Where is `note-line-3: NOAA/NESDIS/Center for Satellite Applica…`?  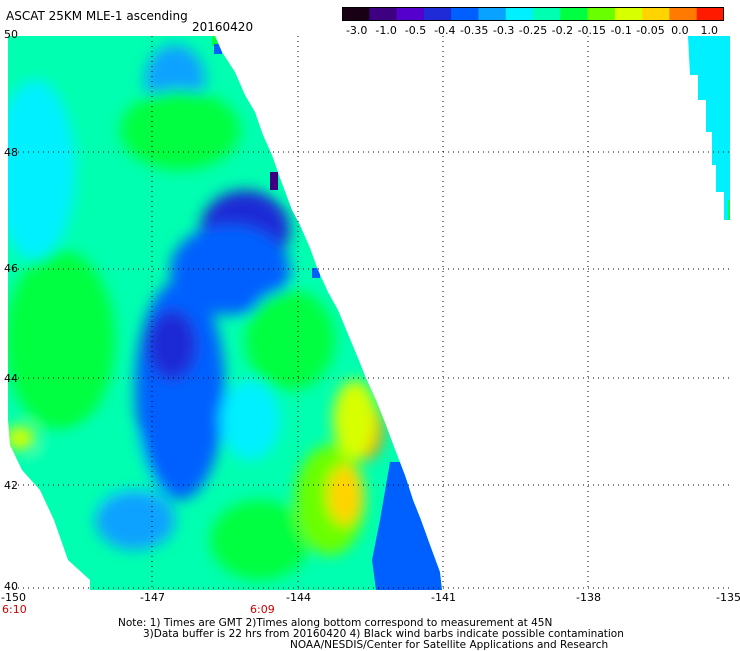 note-line-3: NOAA/NESDIS/Center for Satellite Applica… is located at coordinates (449, 645).